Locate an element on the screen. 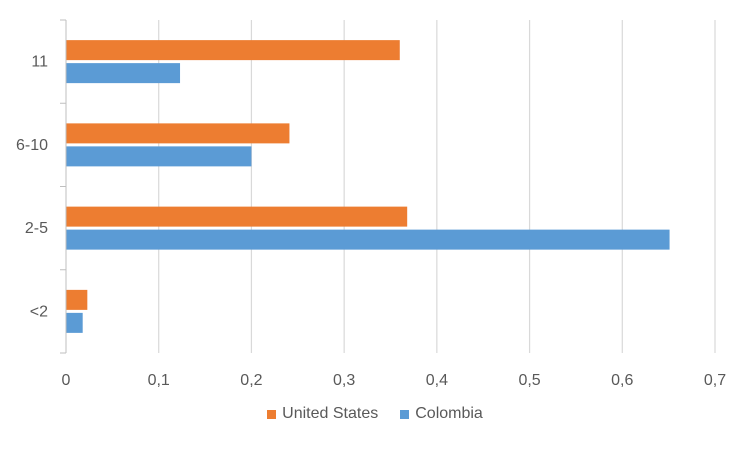 Image resolution: width=750 pixels, height=449 pixels. y-tick-labels: <2 2-5 6-10 11 is located at coordinates (32, 187).